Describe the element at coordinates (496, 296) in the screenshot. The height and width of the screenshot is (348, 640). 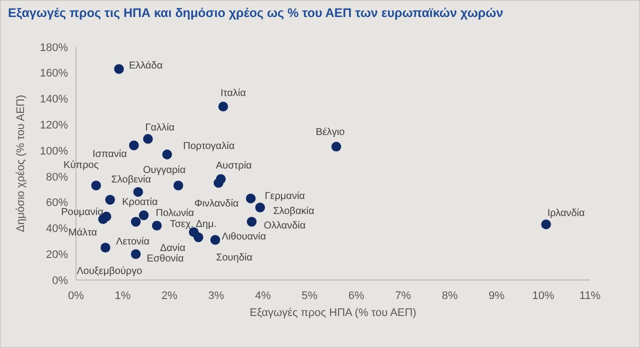
I see `x-tick-label: 9%` at that location.